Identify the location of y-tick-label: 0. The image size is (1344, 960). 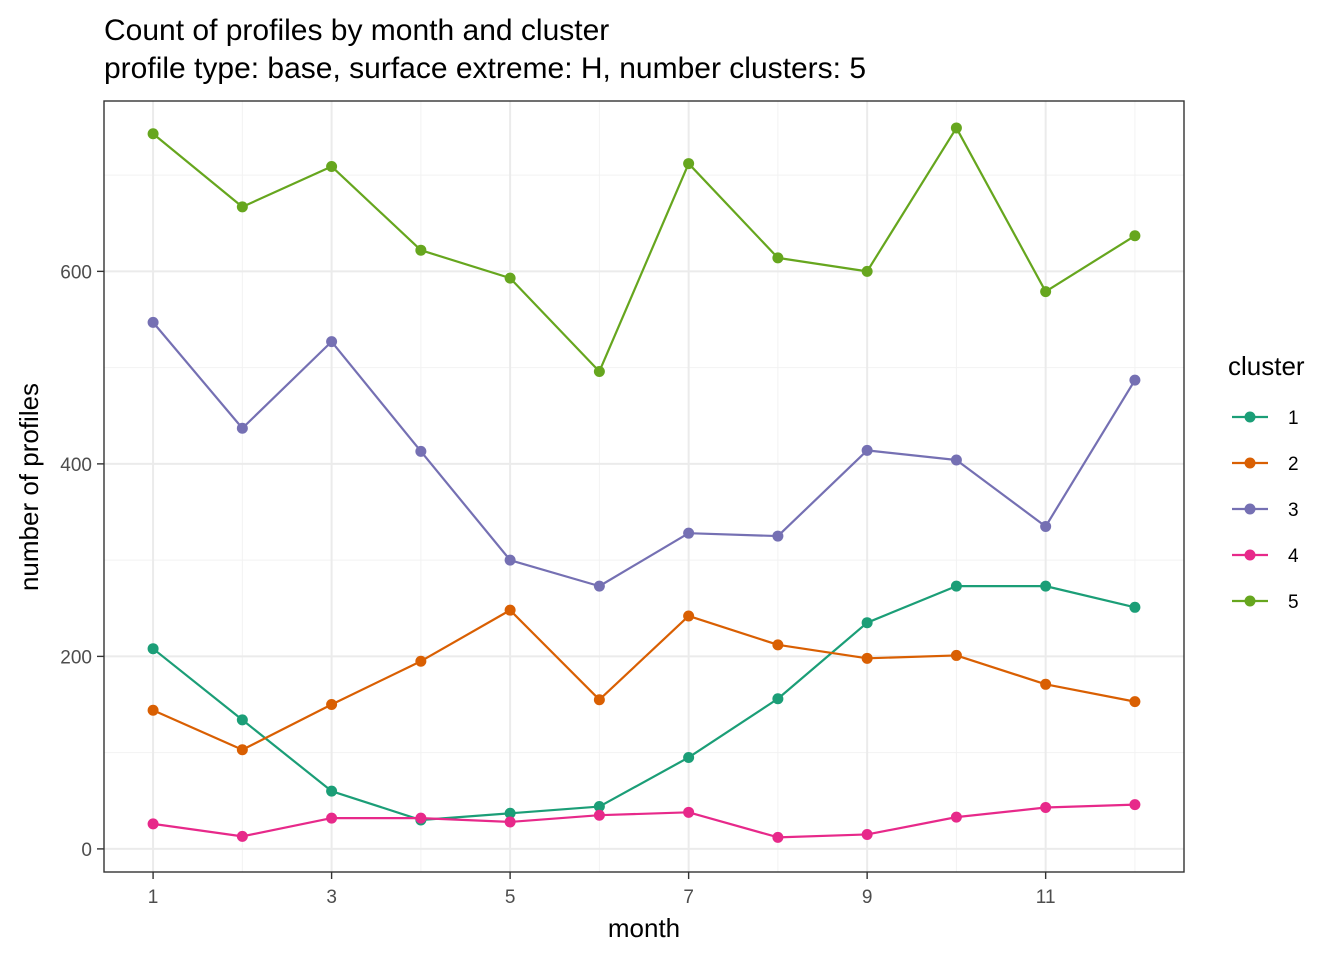
(86, 850).